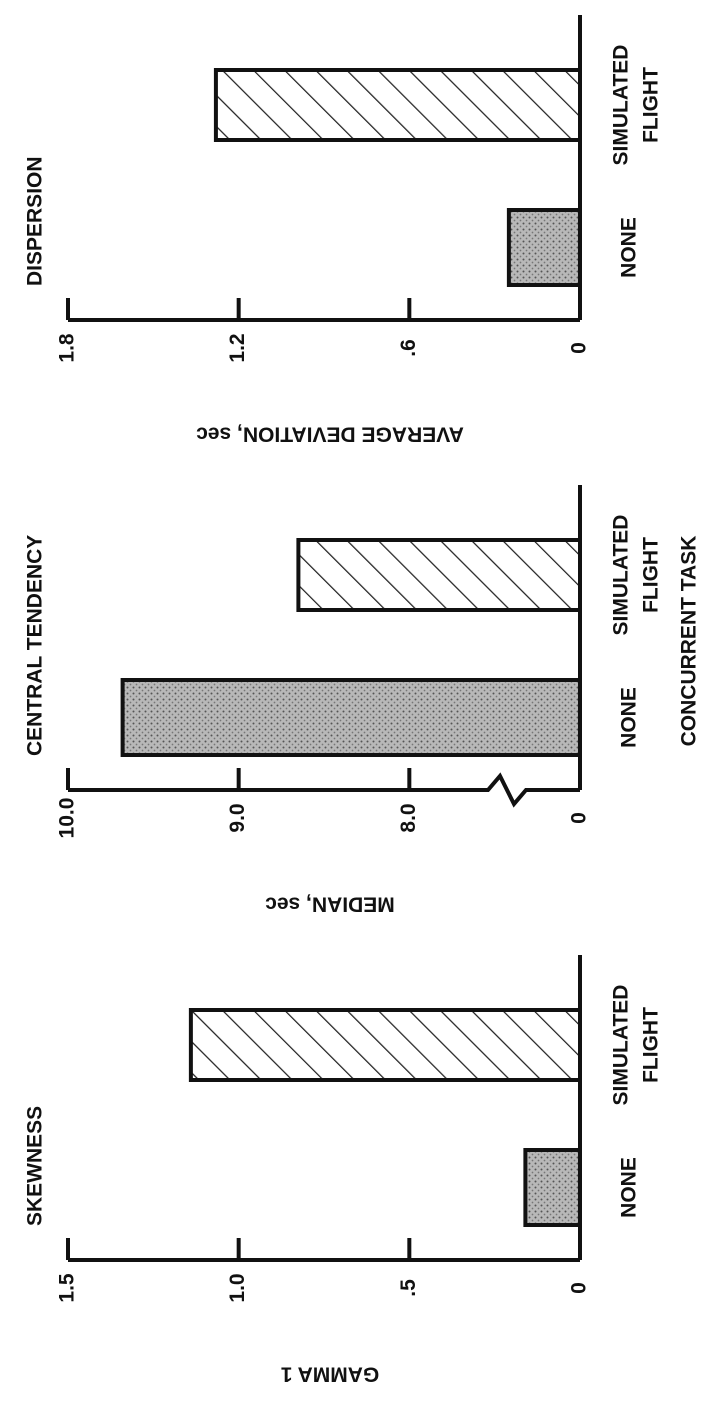 Image resolution: width=706 pixels, height=1411 pixels. I want to click on y-tick-label: 1.8, so click(67, 348).